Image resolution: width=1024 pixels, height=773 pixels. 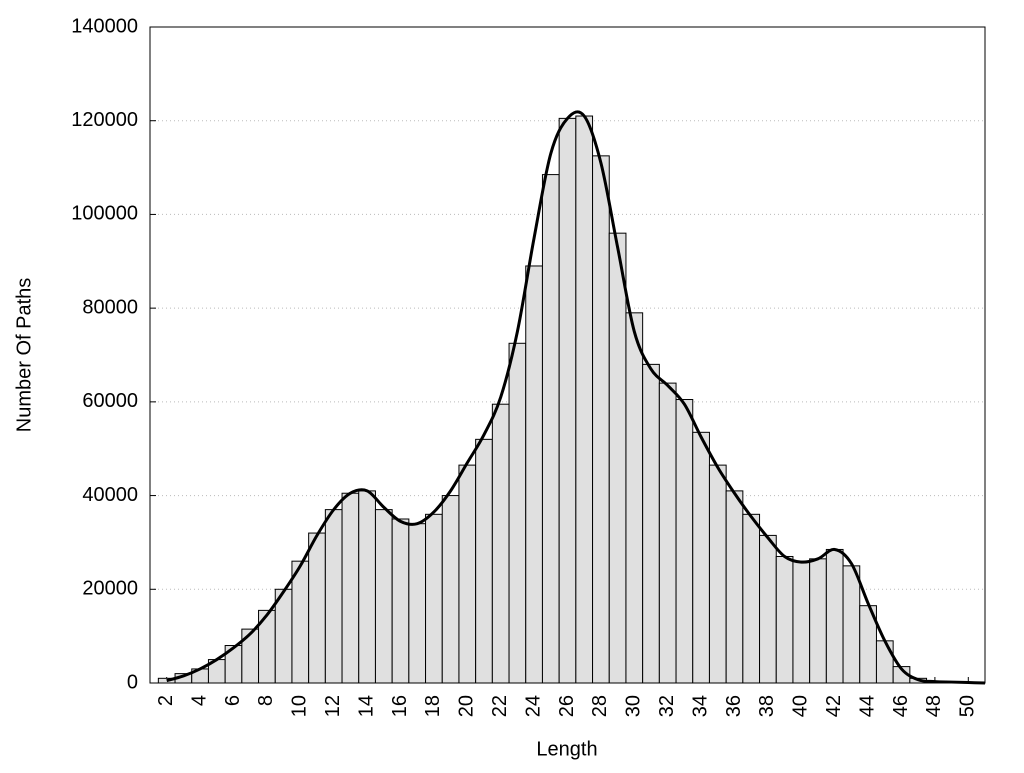 I want to click on y-tick-label: 20000, so click(x=110, y=589).